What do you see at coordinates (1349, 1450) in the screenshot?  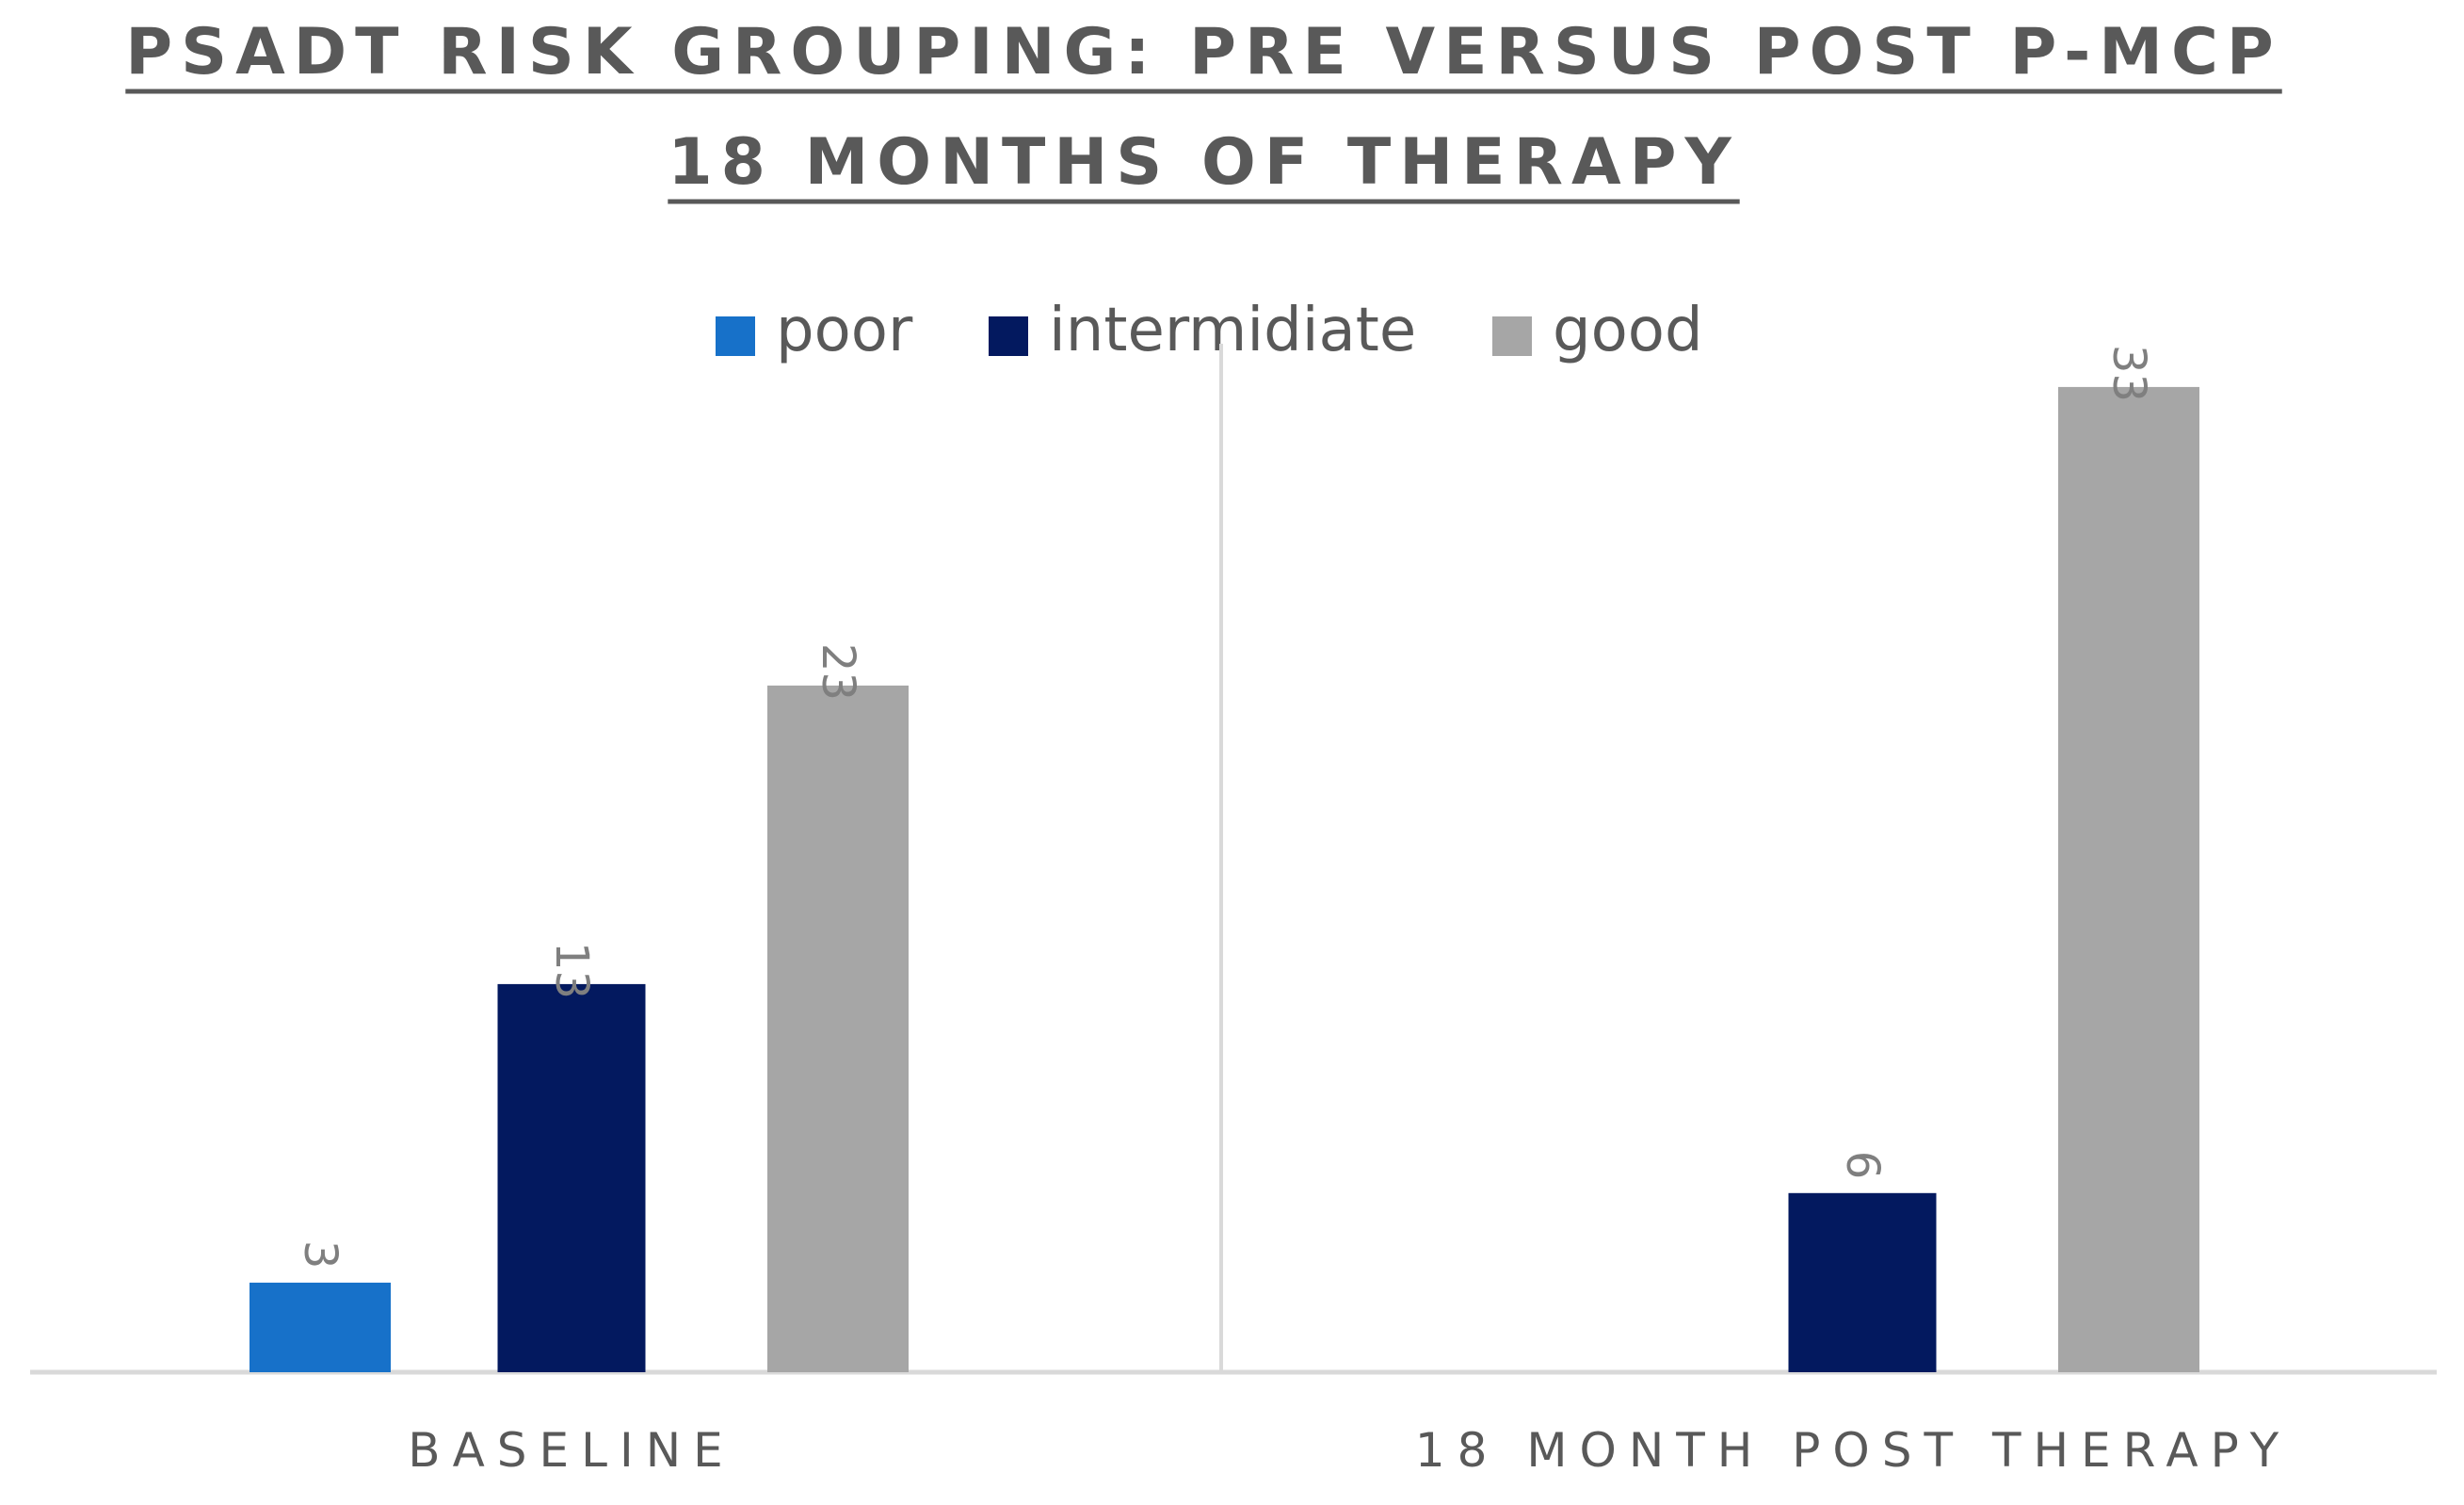 I see `category-axis: BASELINE 18 MONTH POST THERAPY` at bounding box center [1349, 1450].